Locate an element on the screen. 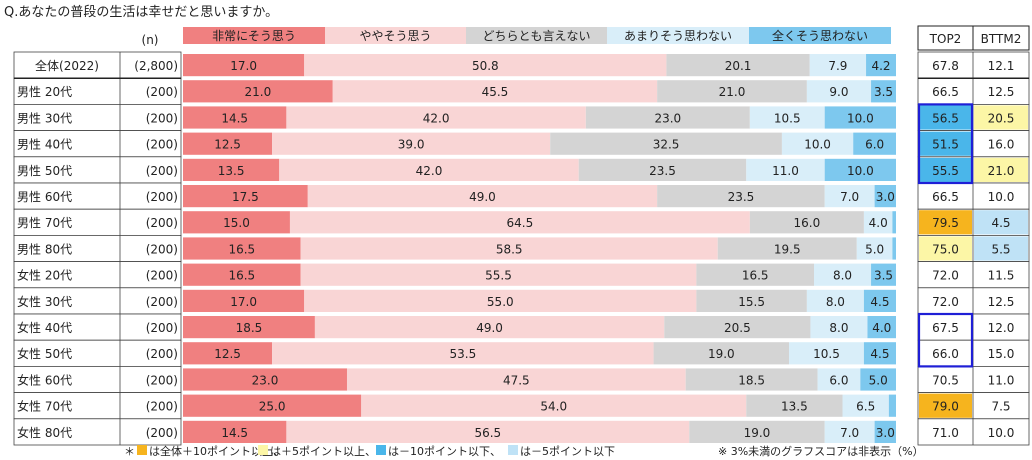  chart-row: 男性 70代 (200) 15.0 64.5 16.0 4.0 79.5 4.5 is located at coordinates (521, 222).